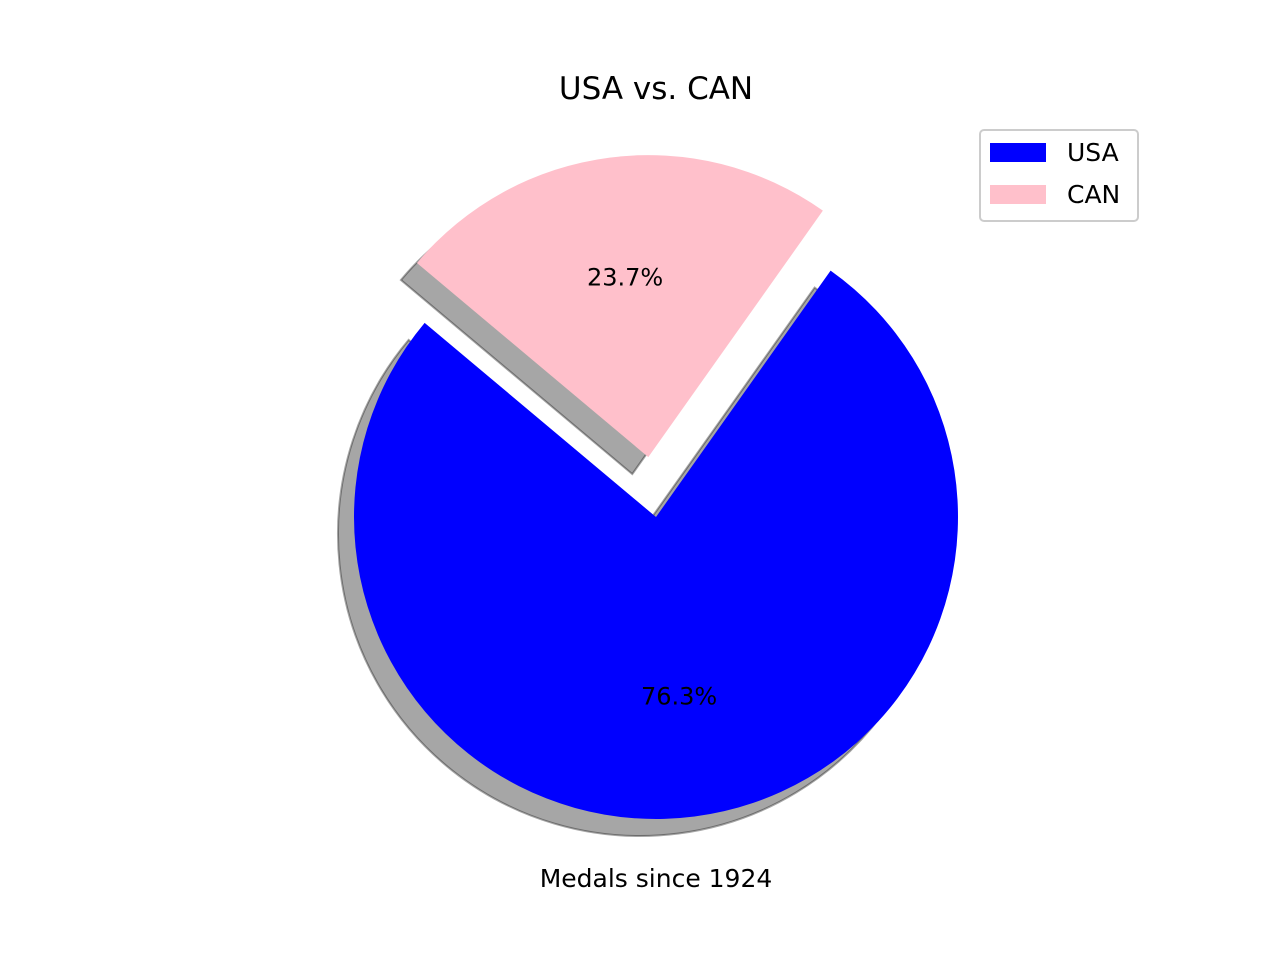 The width and height of the screenshot is (1280, 960). I want to click on legend-swatch-usa, so click(1018, 152).